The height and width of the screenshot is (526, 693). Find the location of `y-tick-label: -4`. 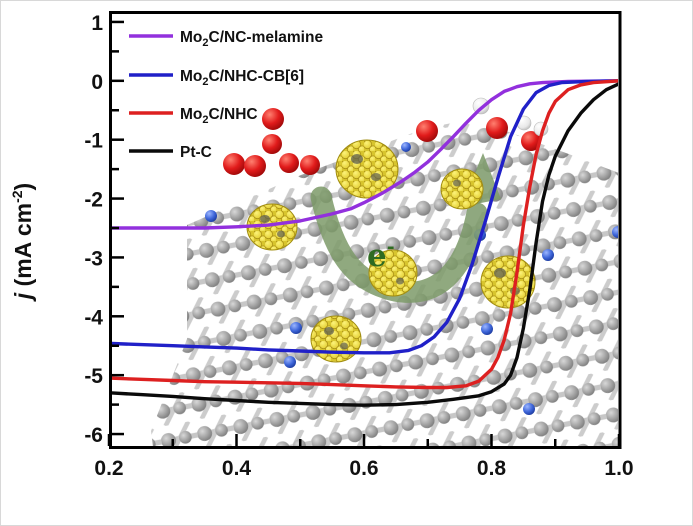

y-tick-label: -4 is located at coordinates (93, 317).